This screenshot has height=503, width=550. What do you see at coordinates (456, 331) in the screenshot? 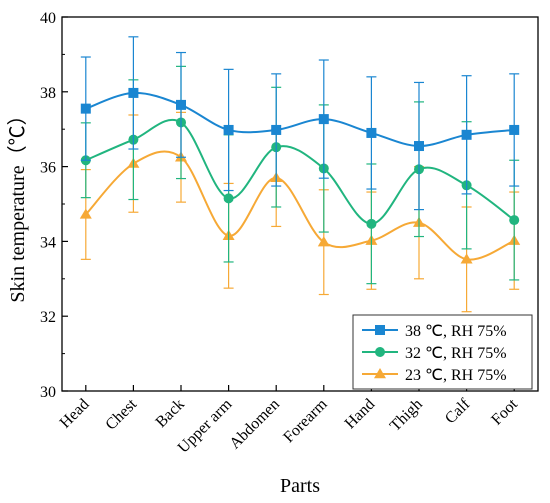
I see `legend-label: 38 ℃, RH 75%` at bounding box center [456, 331].